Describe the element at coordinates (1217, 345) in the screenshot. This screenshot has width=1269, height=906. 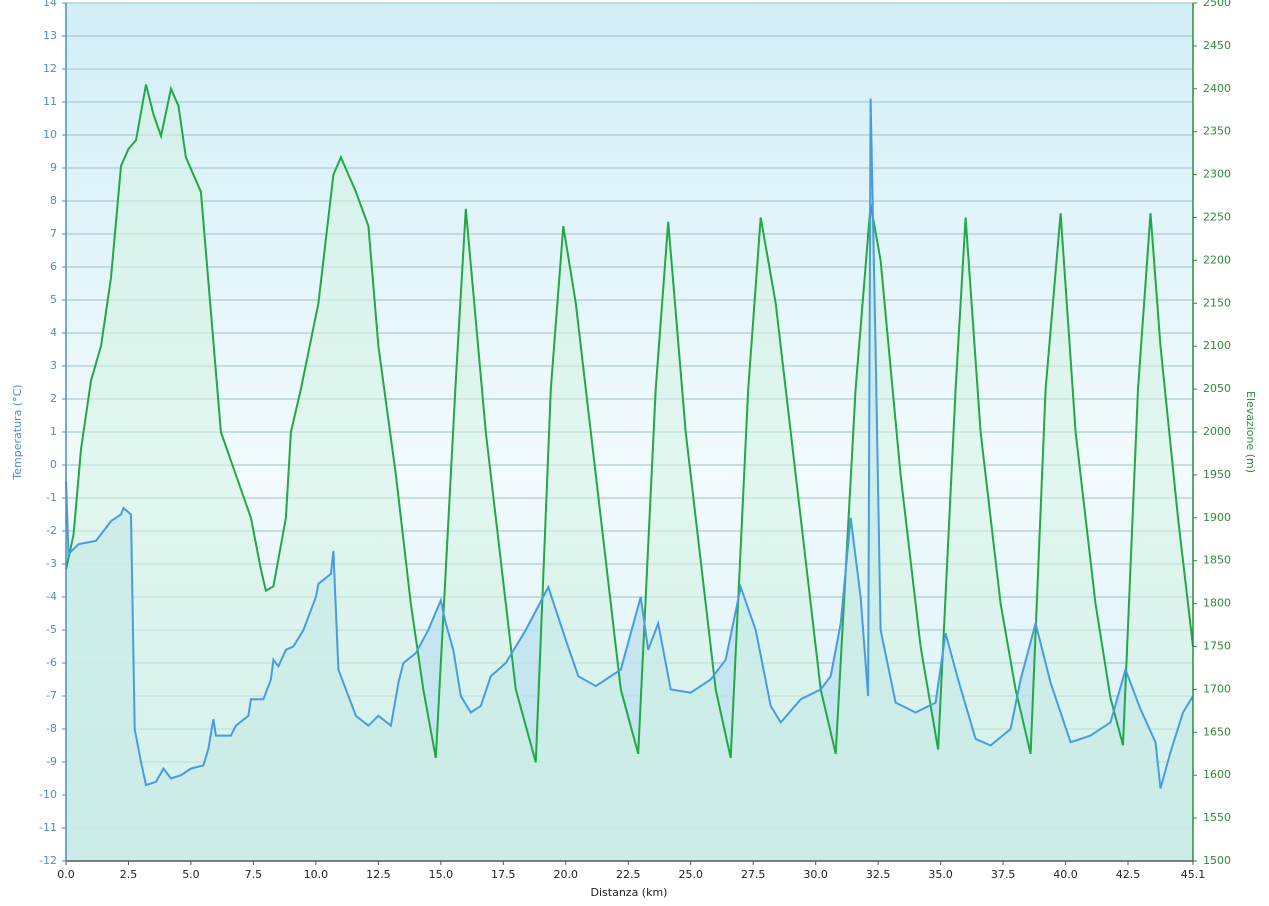
I see `y2-tick-label: 2100` at that location.